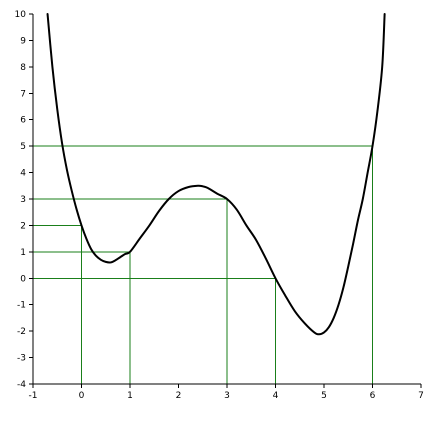 This screenshot has height=425, width=438. What do you see at coordinates (130, 396) in the screenshot?
I see `x-tick-label-2: 1` at bounding box center [130, 396].